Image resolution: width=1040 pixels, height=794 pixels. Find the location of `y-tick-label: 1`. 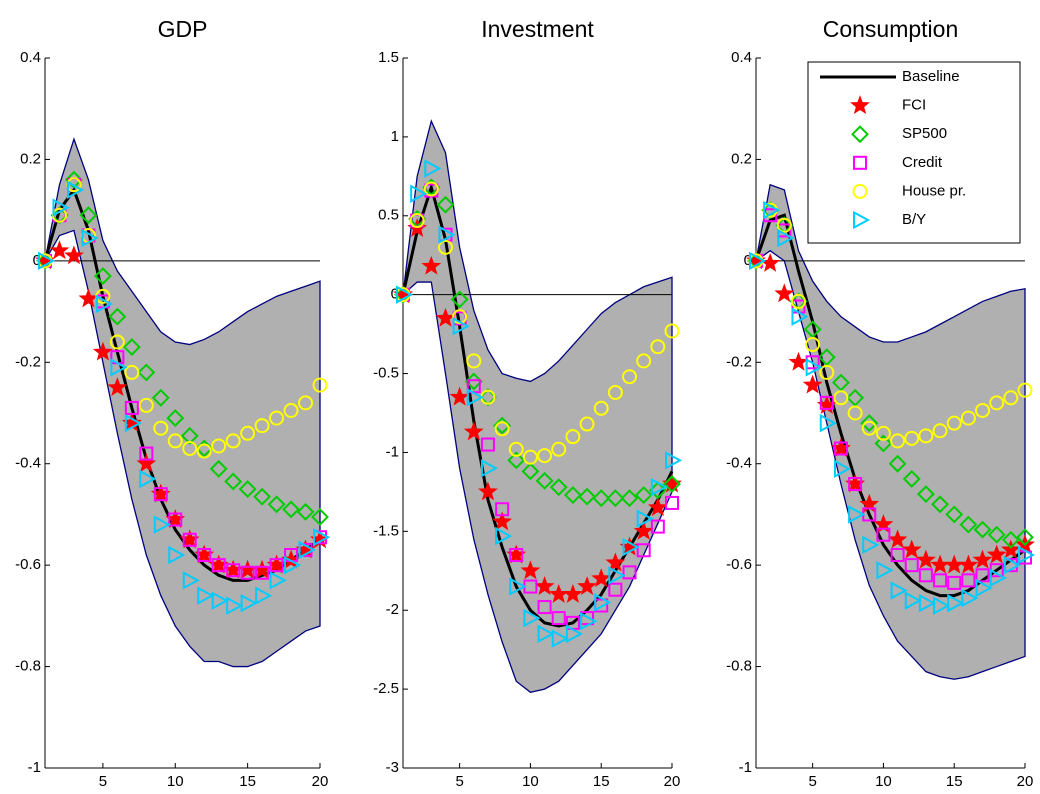

y-tick-label: 1 is located at coordinates (395, 136).